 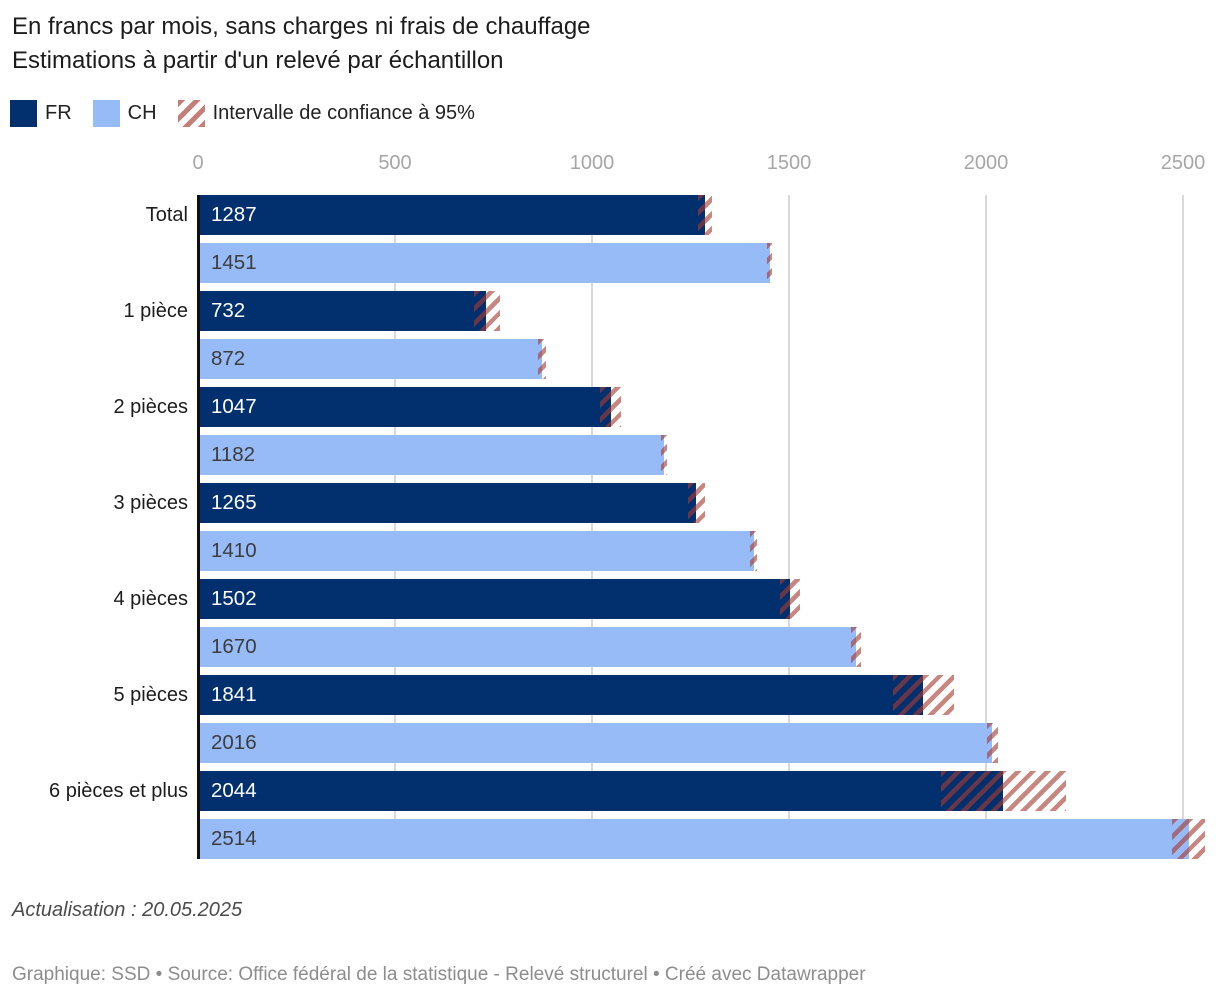 What do you see at coordinates (106, 113) in the screenshot?
I see `ch-swatch-icon` at bounding box center [106, 113].